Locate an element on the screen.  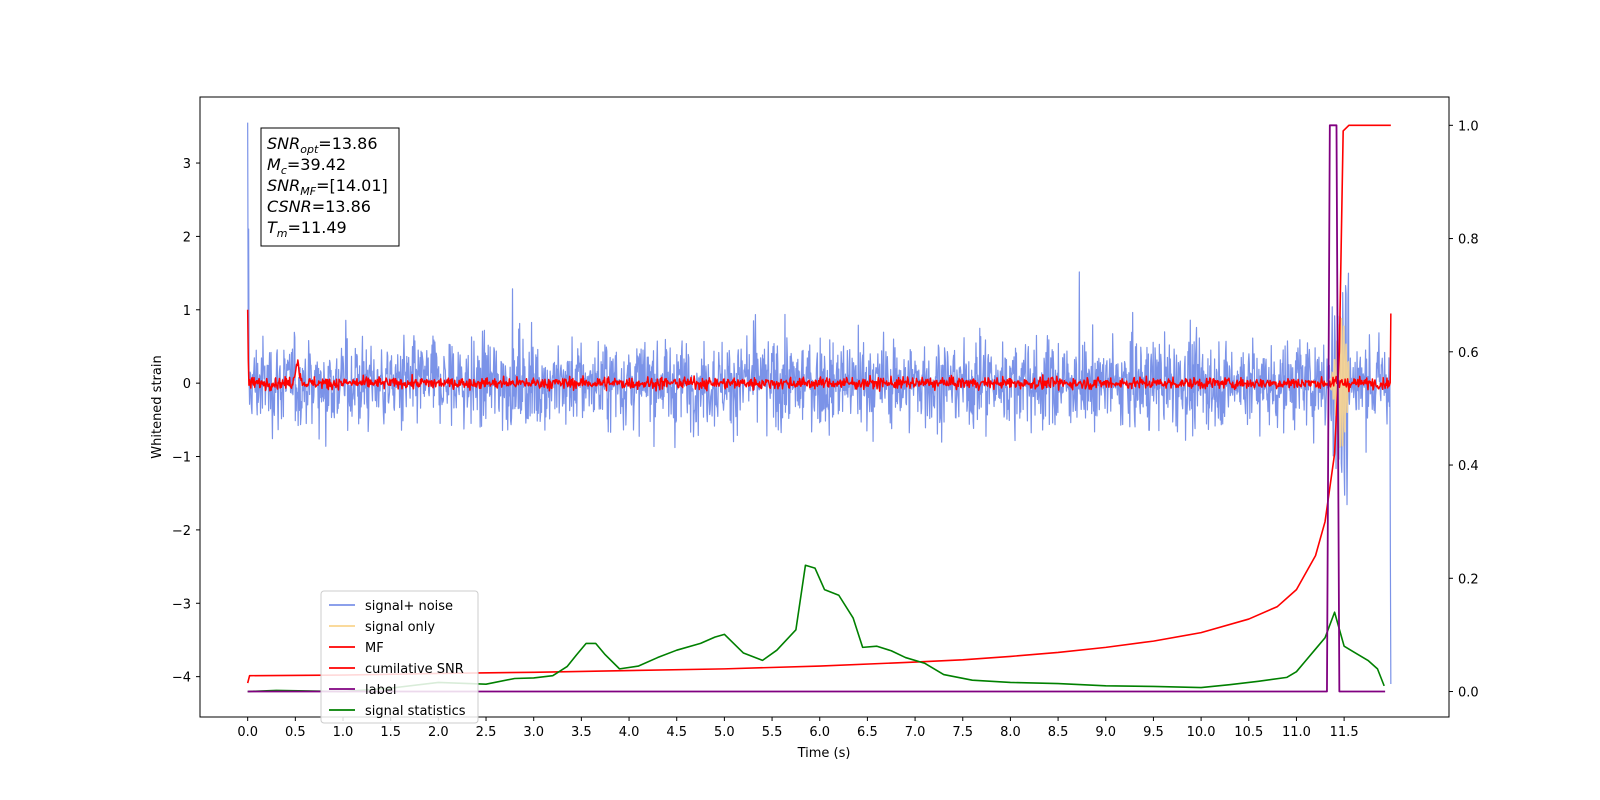
x-tick-label: 4.0 is located at coordinates (629, 732).